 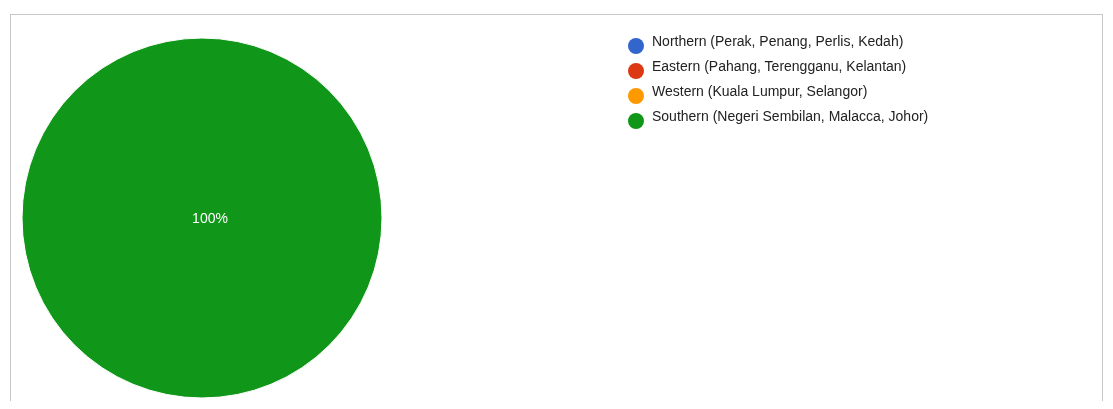 What do you see at coordinates (760, 91) in the screenshot?
I see `legend-label: Western (Kuala Lumpur, Selangor)` at bounding box center [760, 91].